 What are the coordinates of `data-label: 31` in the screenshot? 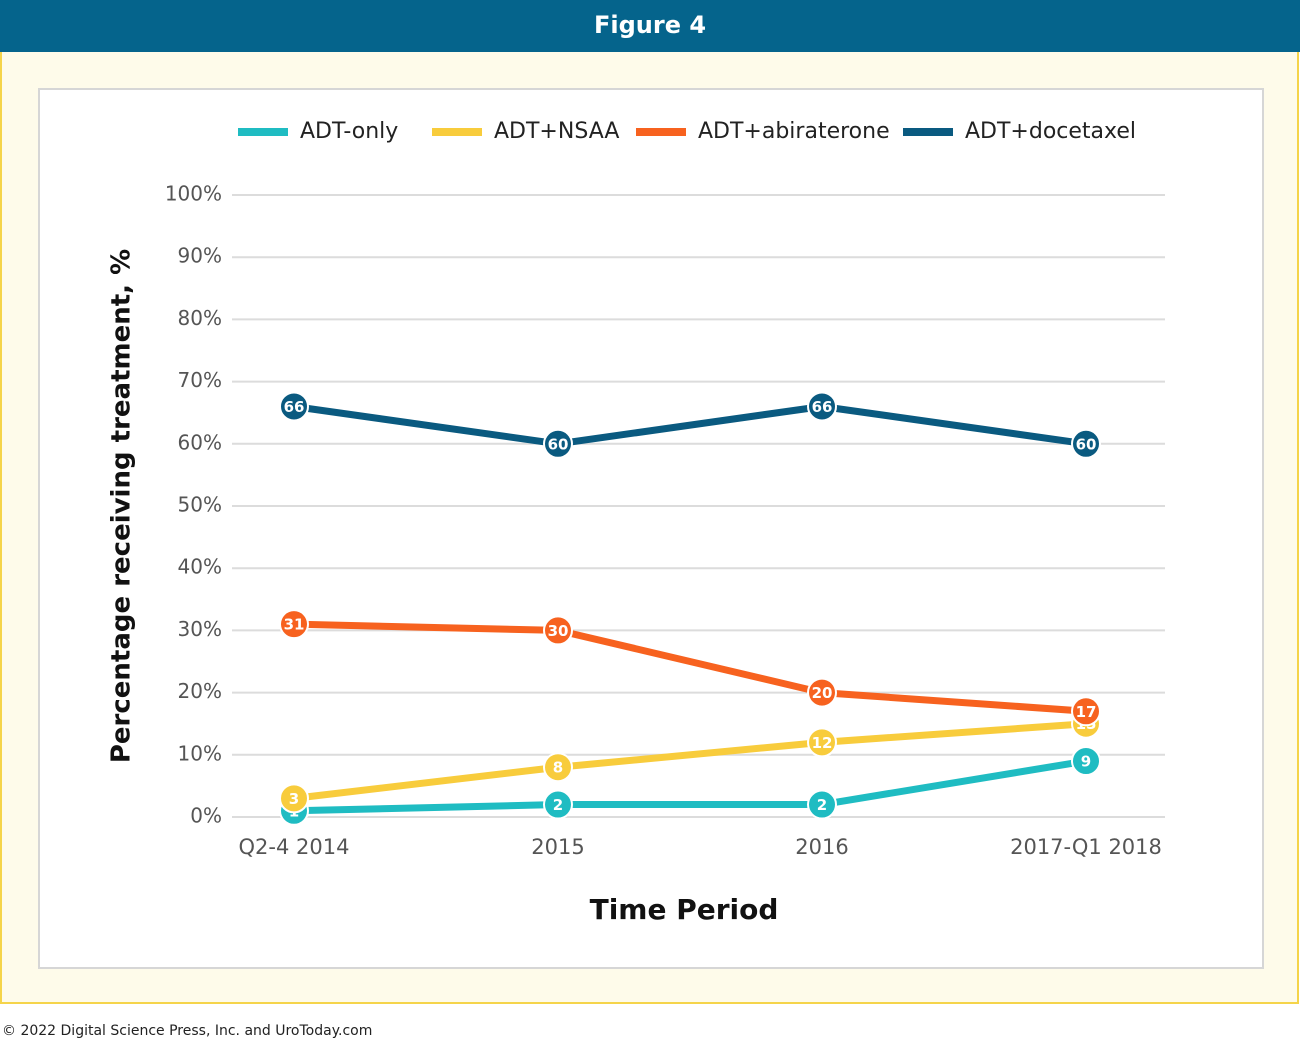 It's located at (294, 625).